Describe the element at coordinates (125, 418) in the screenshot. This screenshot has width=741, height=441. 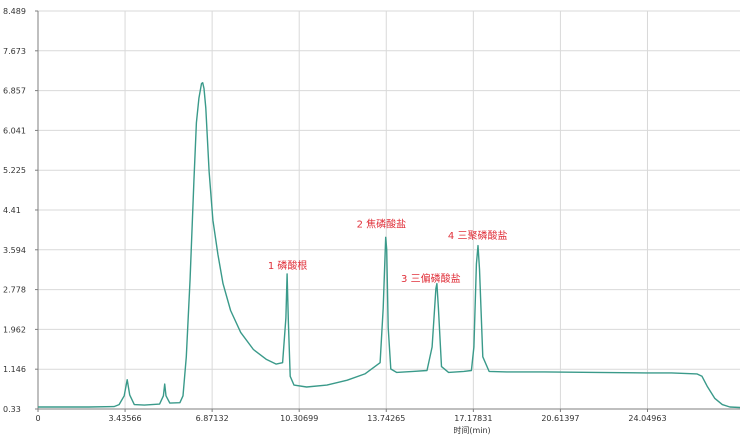
I see `x-tick-label: 3.43566` at that location.